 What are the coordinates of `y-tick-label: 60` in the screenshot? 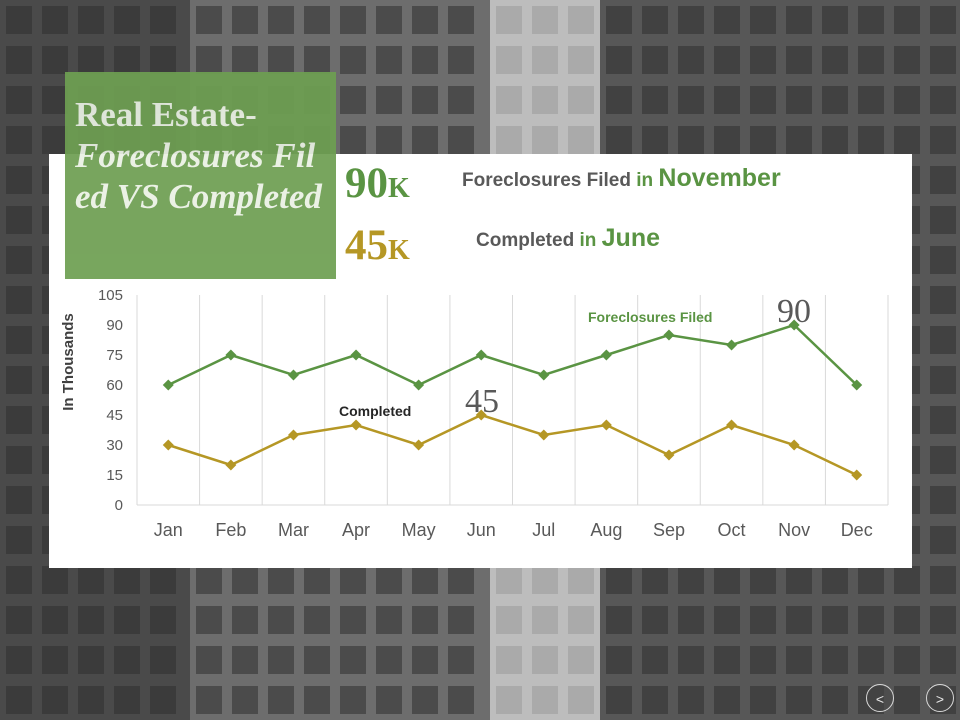 It's located at (114, 385).